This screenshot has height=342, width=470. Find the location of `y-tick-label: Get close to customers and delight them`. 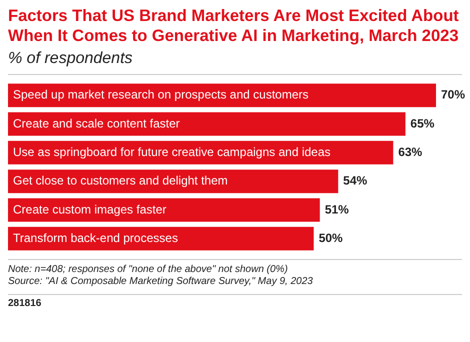

y-tick-label: Get close to customers and delight them is located at coordinates (120, 181).